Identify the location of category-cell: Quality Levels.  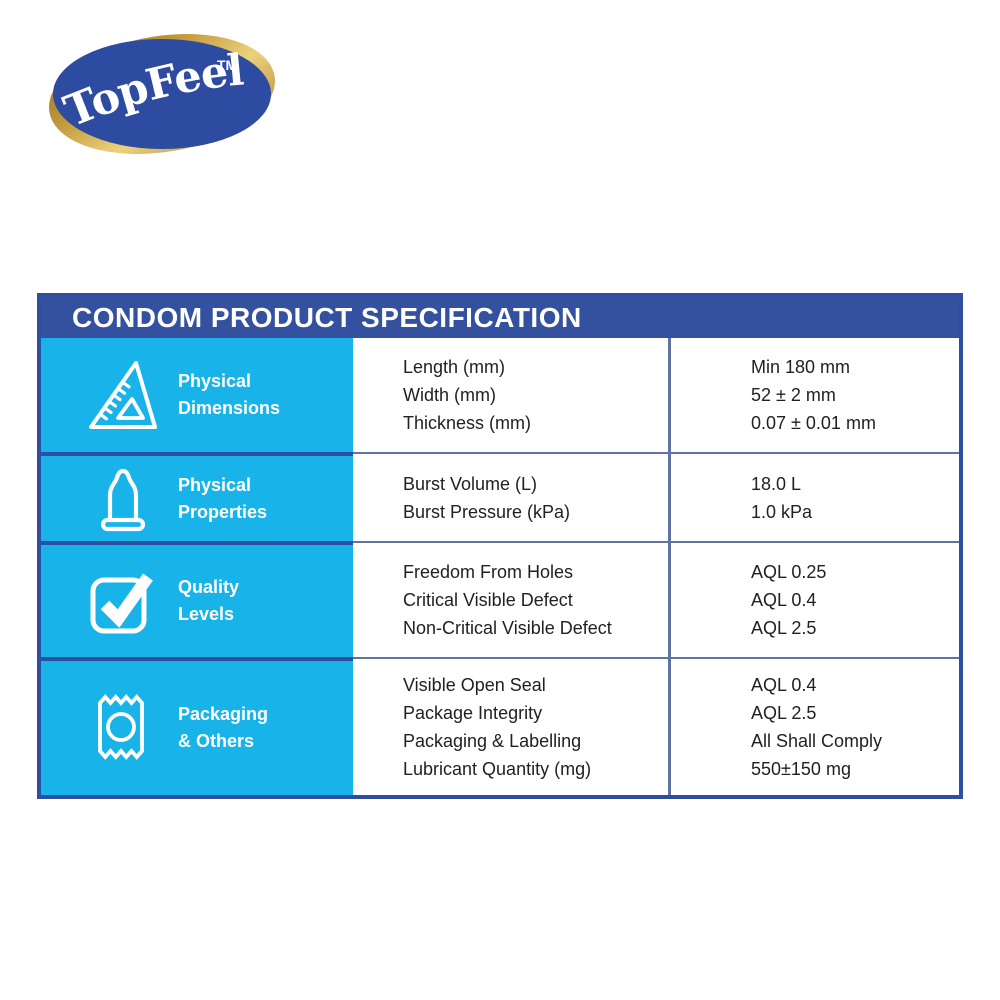
(197, 599).